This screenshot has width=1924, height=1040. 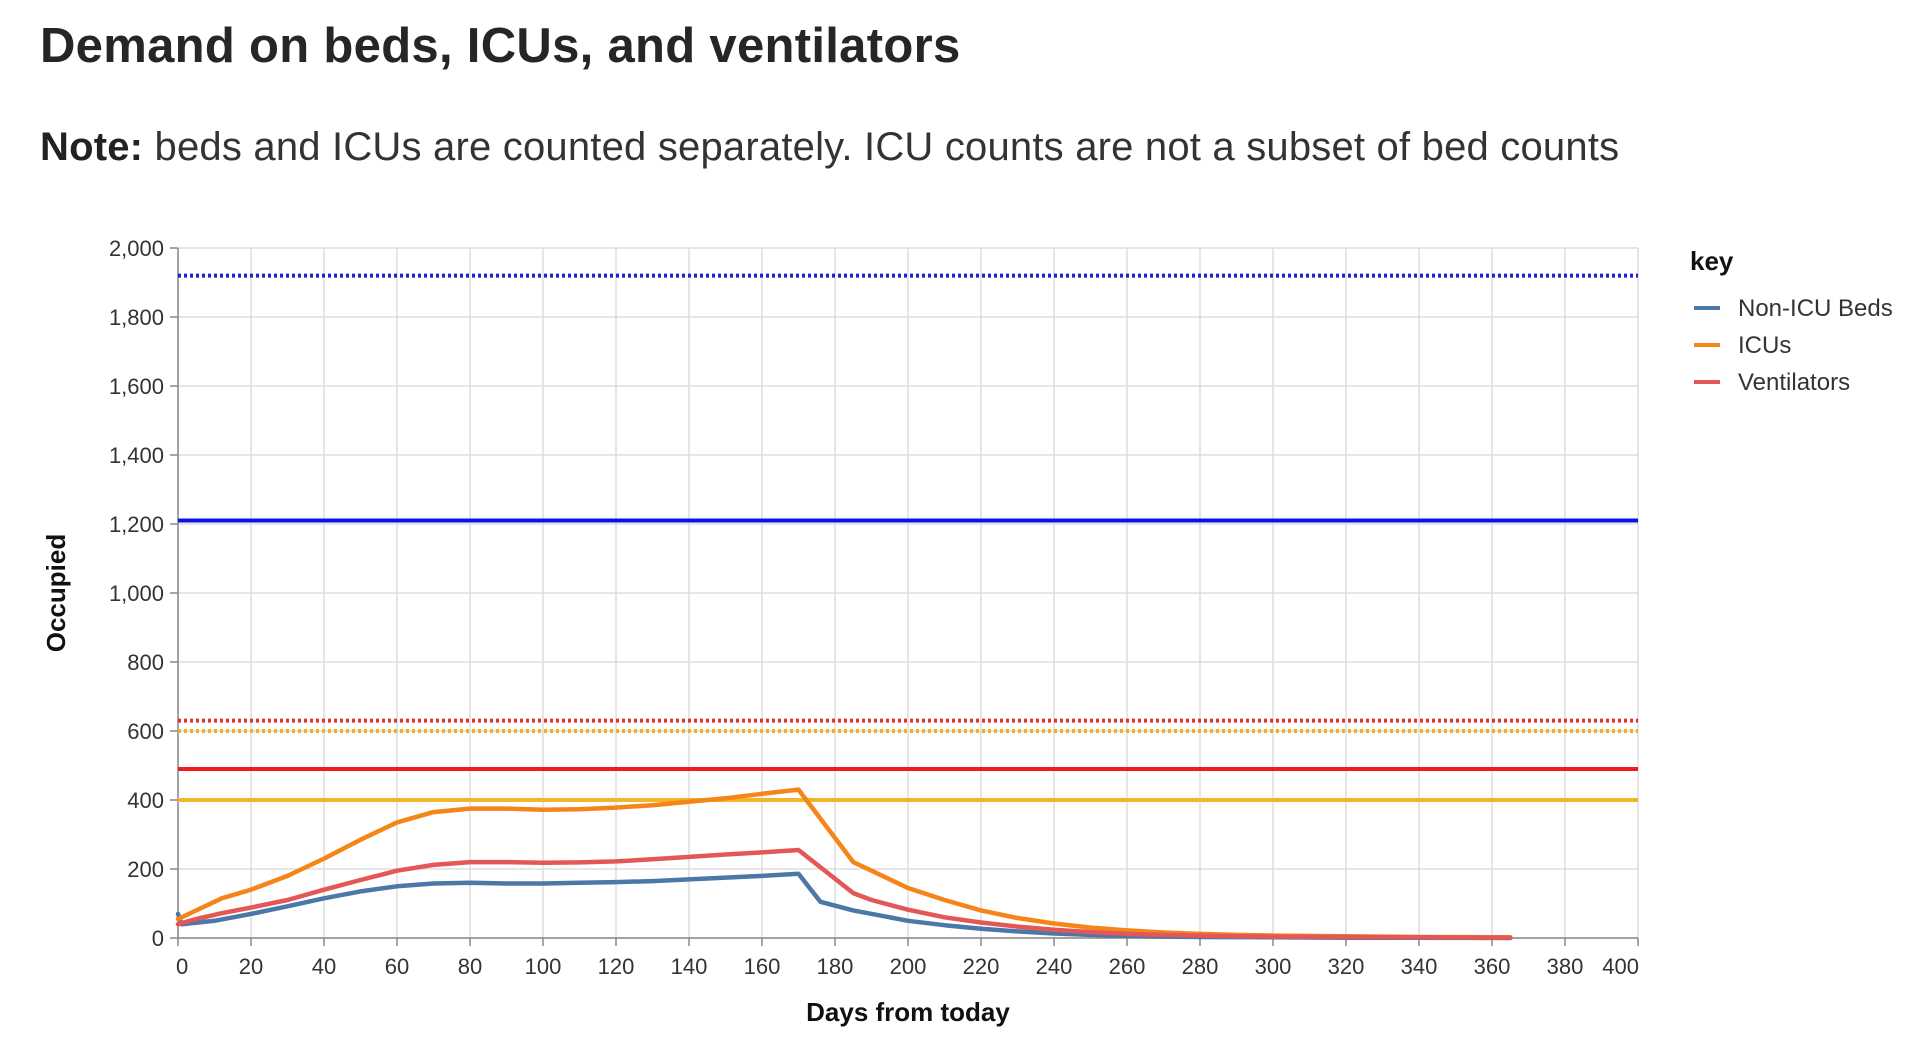 I want to click on y-tick-label: 600, so click(x=145, y=731).